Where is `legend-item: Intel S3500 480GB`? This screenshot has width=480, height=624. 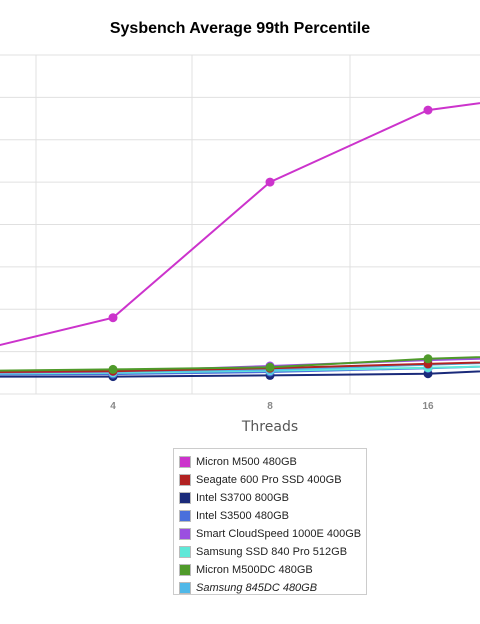
legend-item: Intel S3500 480GB is located at coordinates (270, 516).